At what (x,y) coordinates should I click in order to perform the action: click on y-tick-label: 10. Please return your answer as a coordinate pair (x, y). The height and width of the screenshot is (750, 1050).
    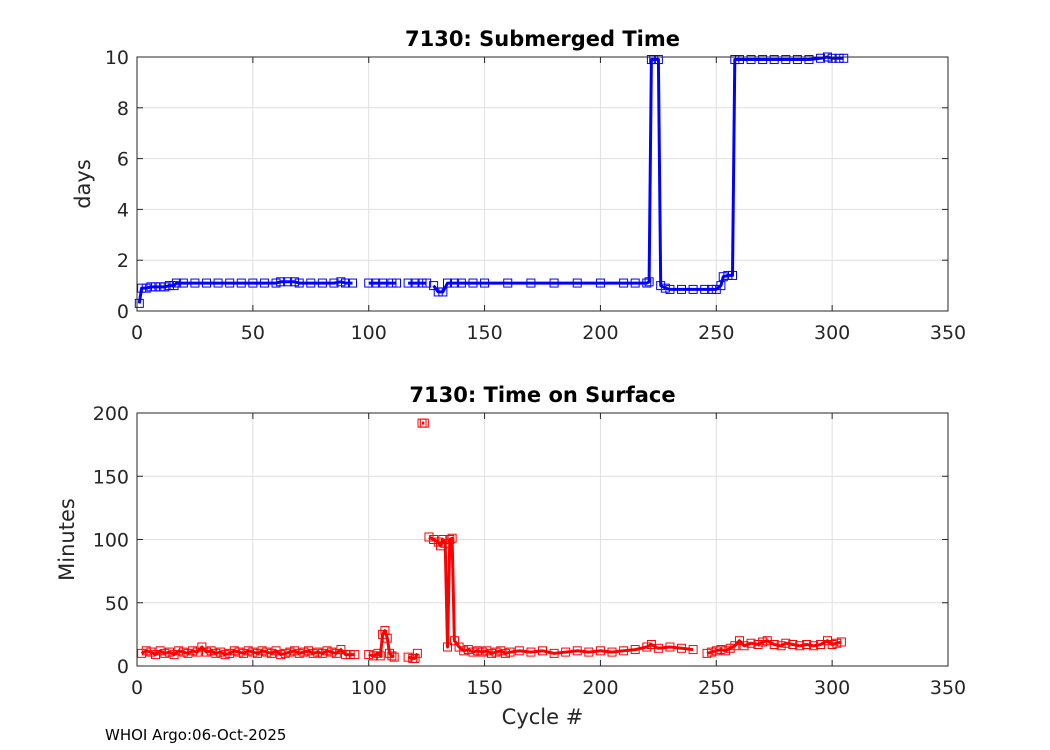
    Looking at the image, I should click on (117, 58).